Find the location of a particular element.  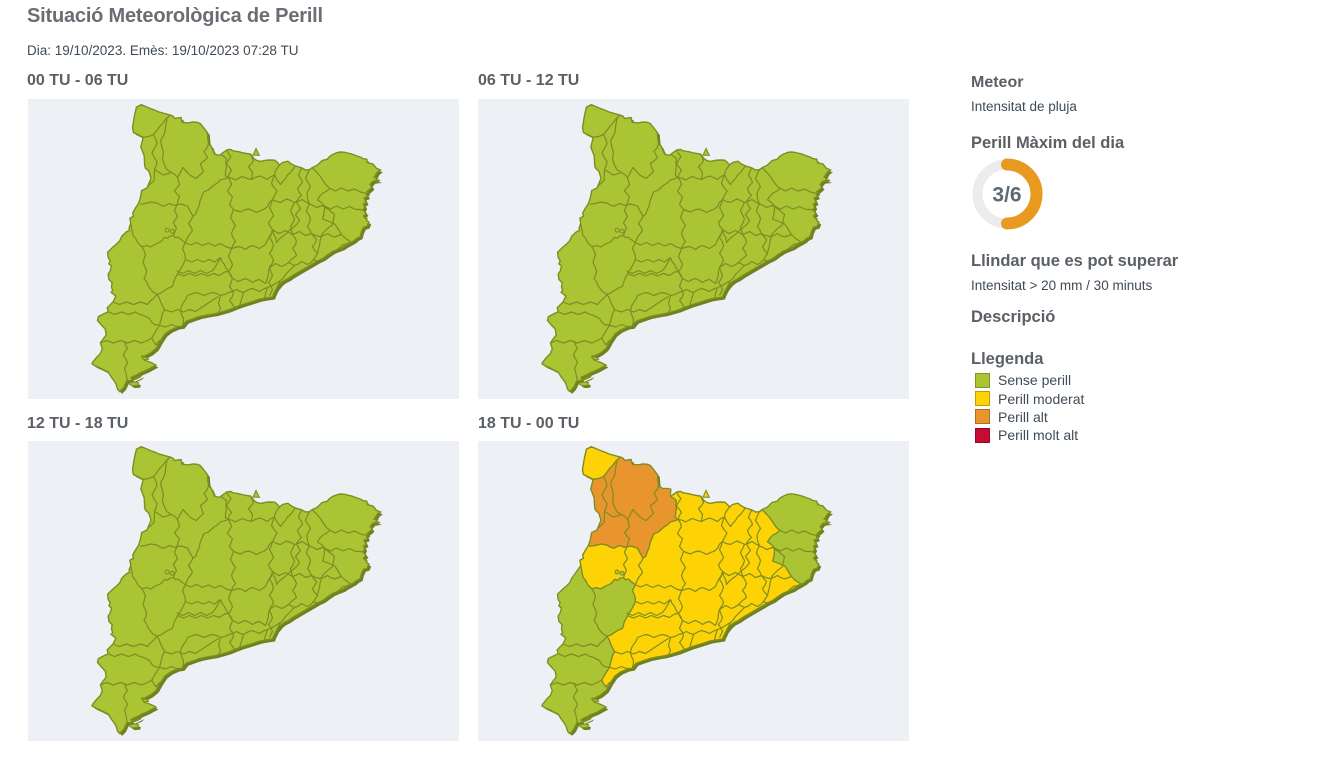

svg-text: 3/6 is located at coordinates (1006, 195).